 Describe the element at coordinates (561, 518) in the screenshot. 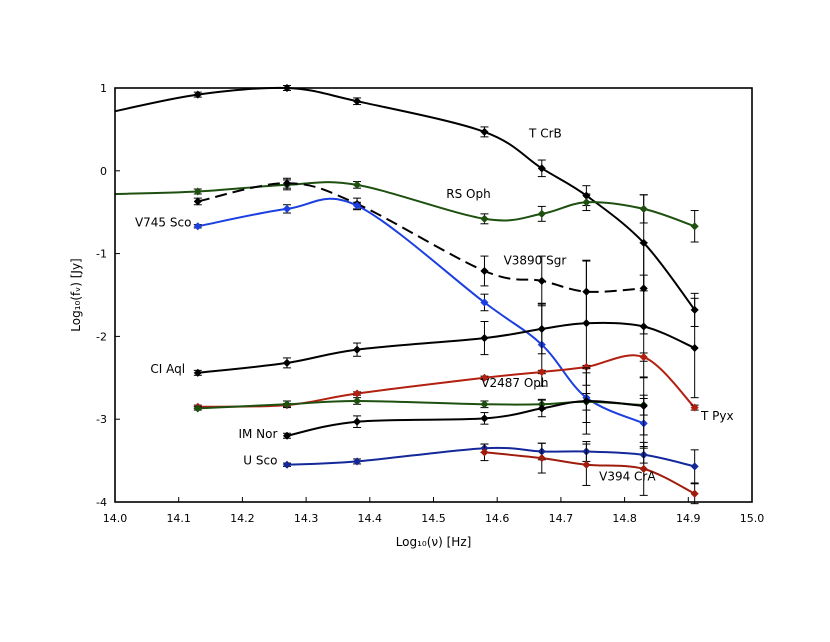

I see `x-tick-label: 14.7` at that location.